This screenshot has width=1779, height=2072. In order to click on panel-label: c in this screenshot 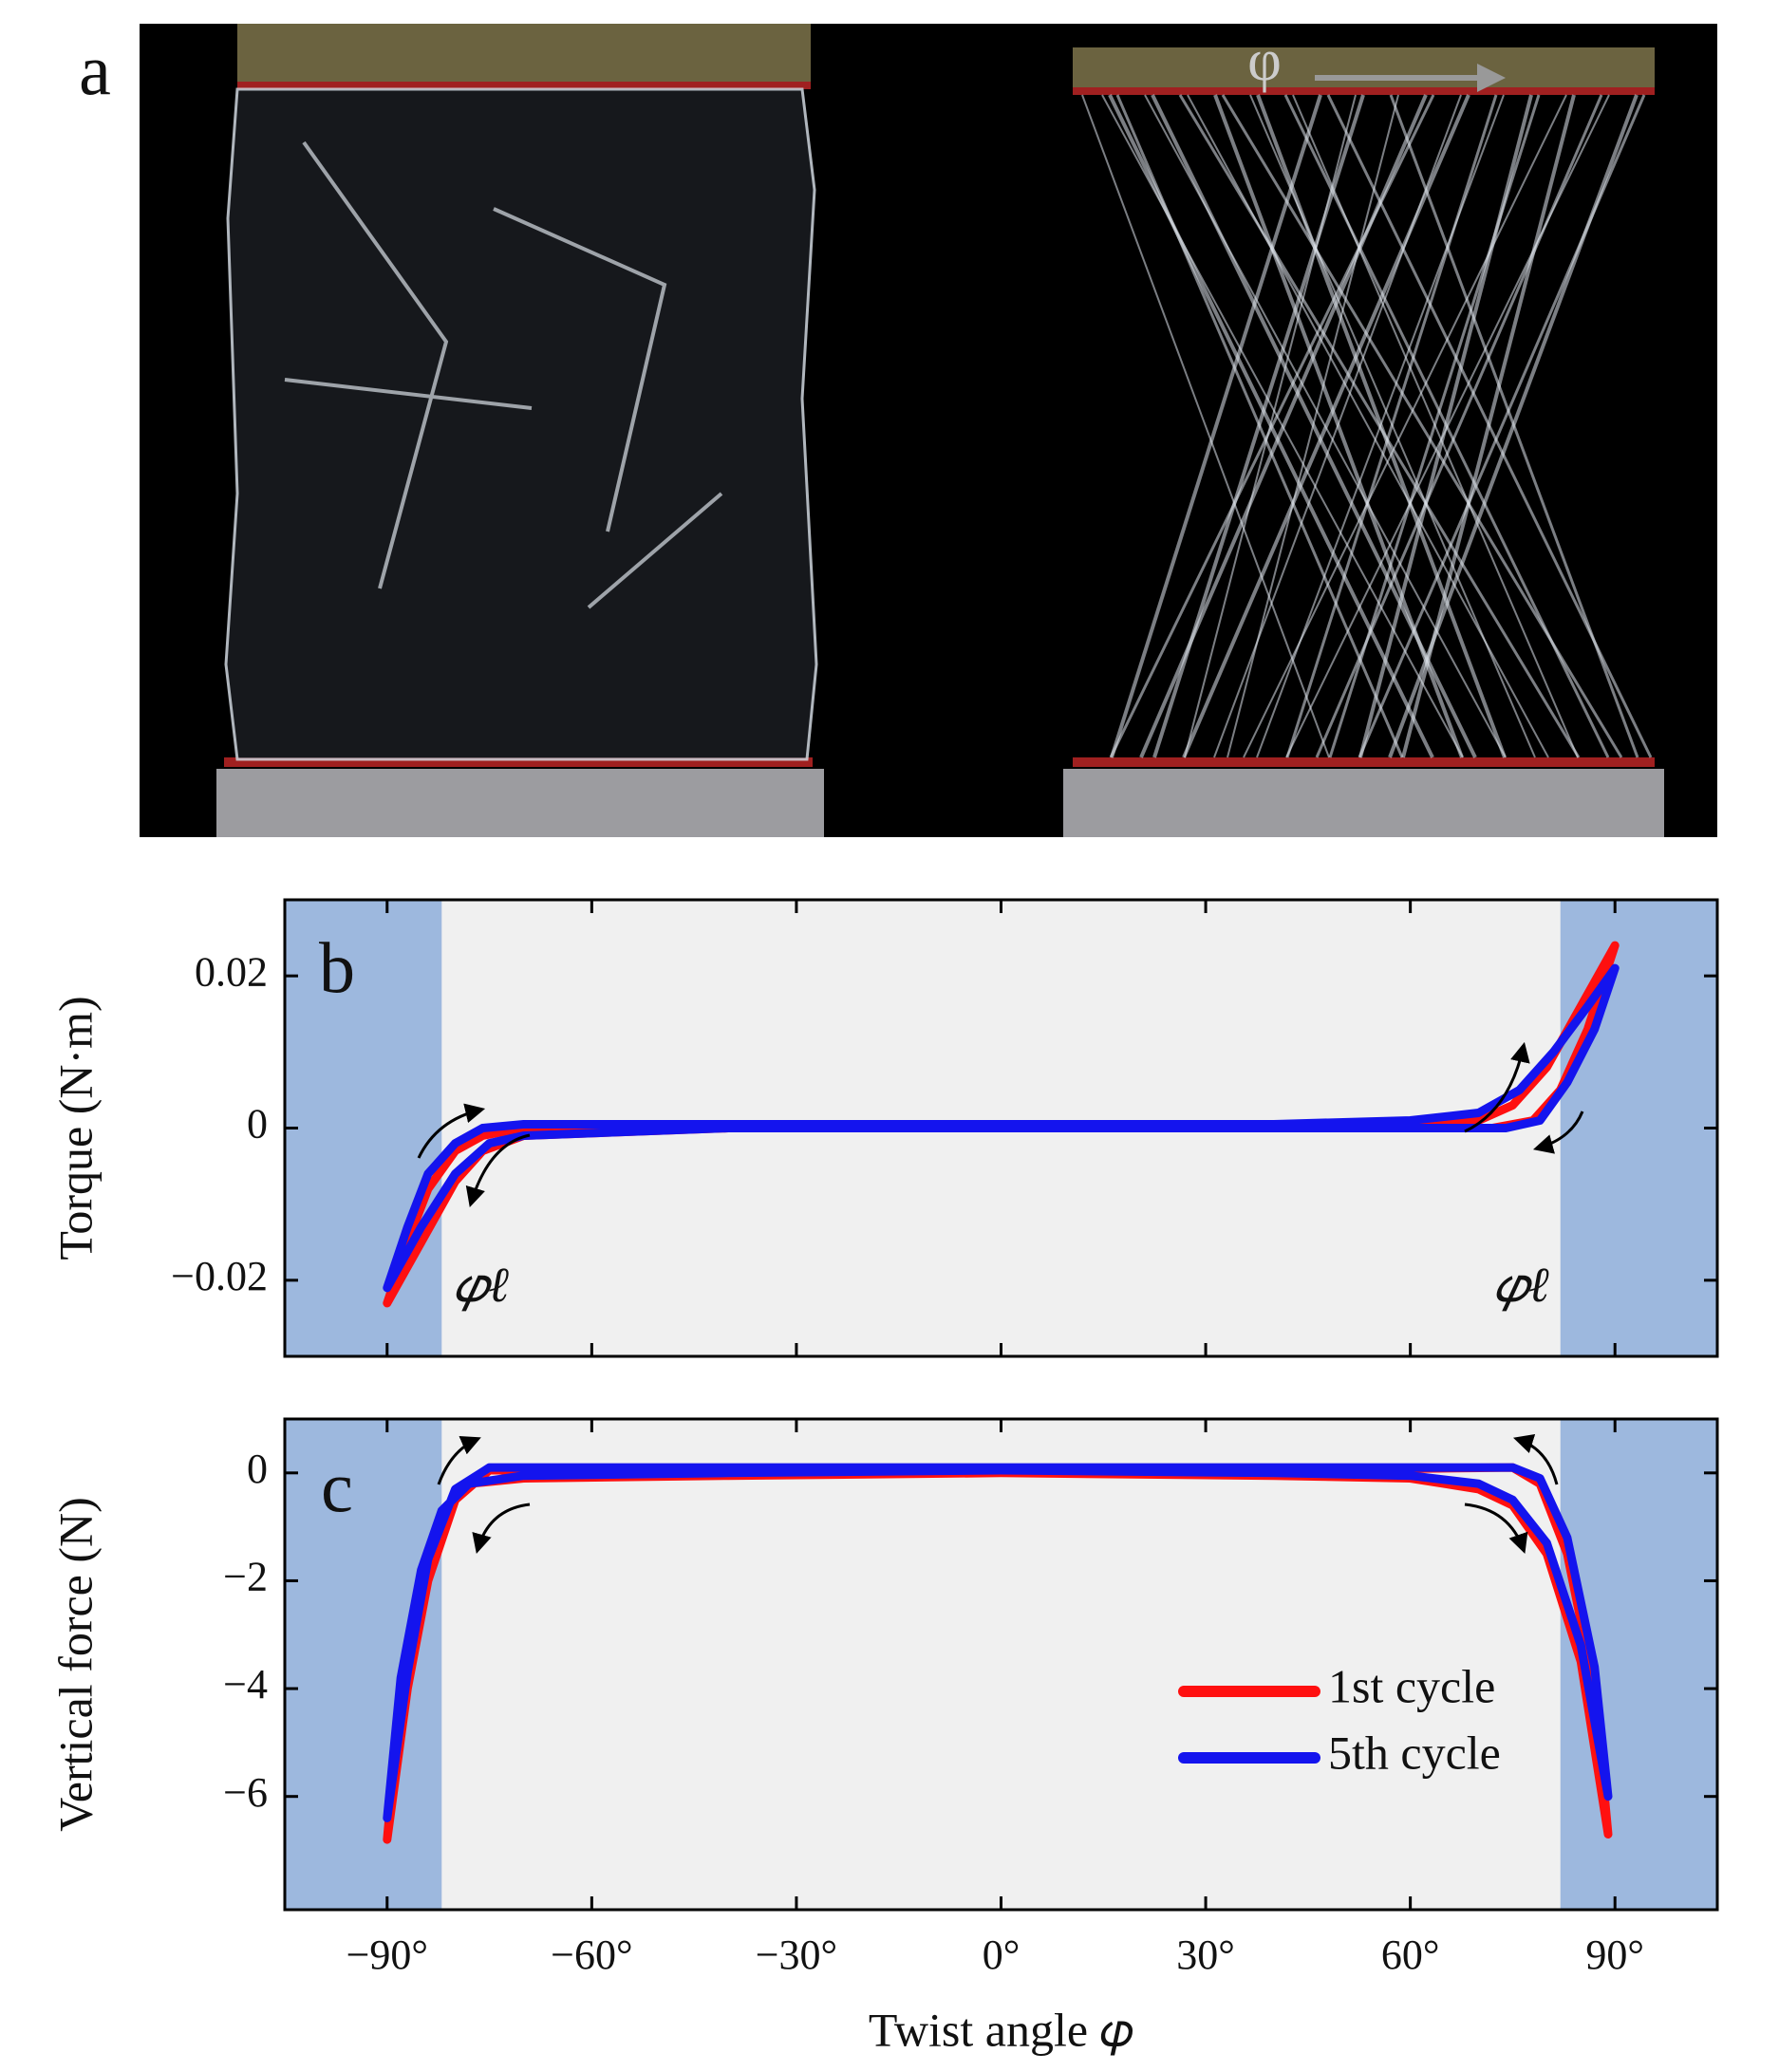, I will do `click(337, 1487)`.